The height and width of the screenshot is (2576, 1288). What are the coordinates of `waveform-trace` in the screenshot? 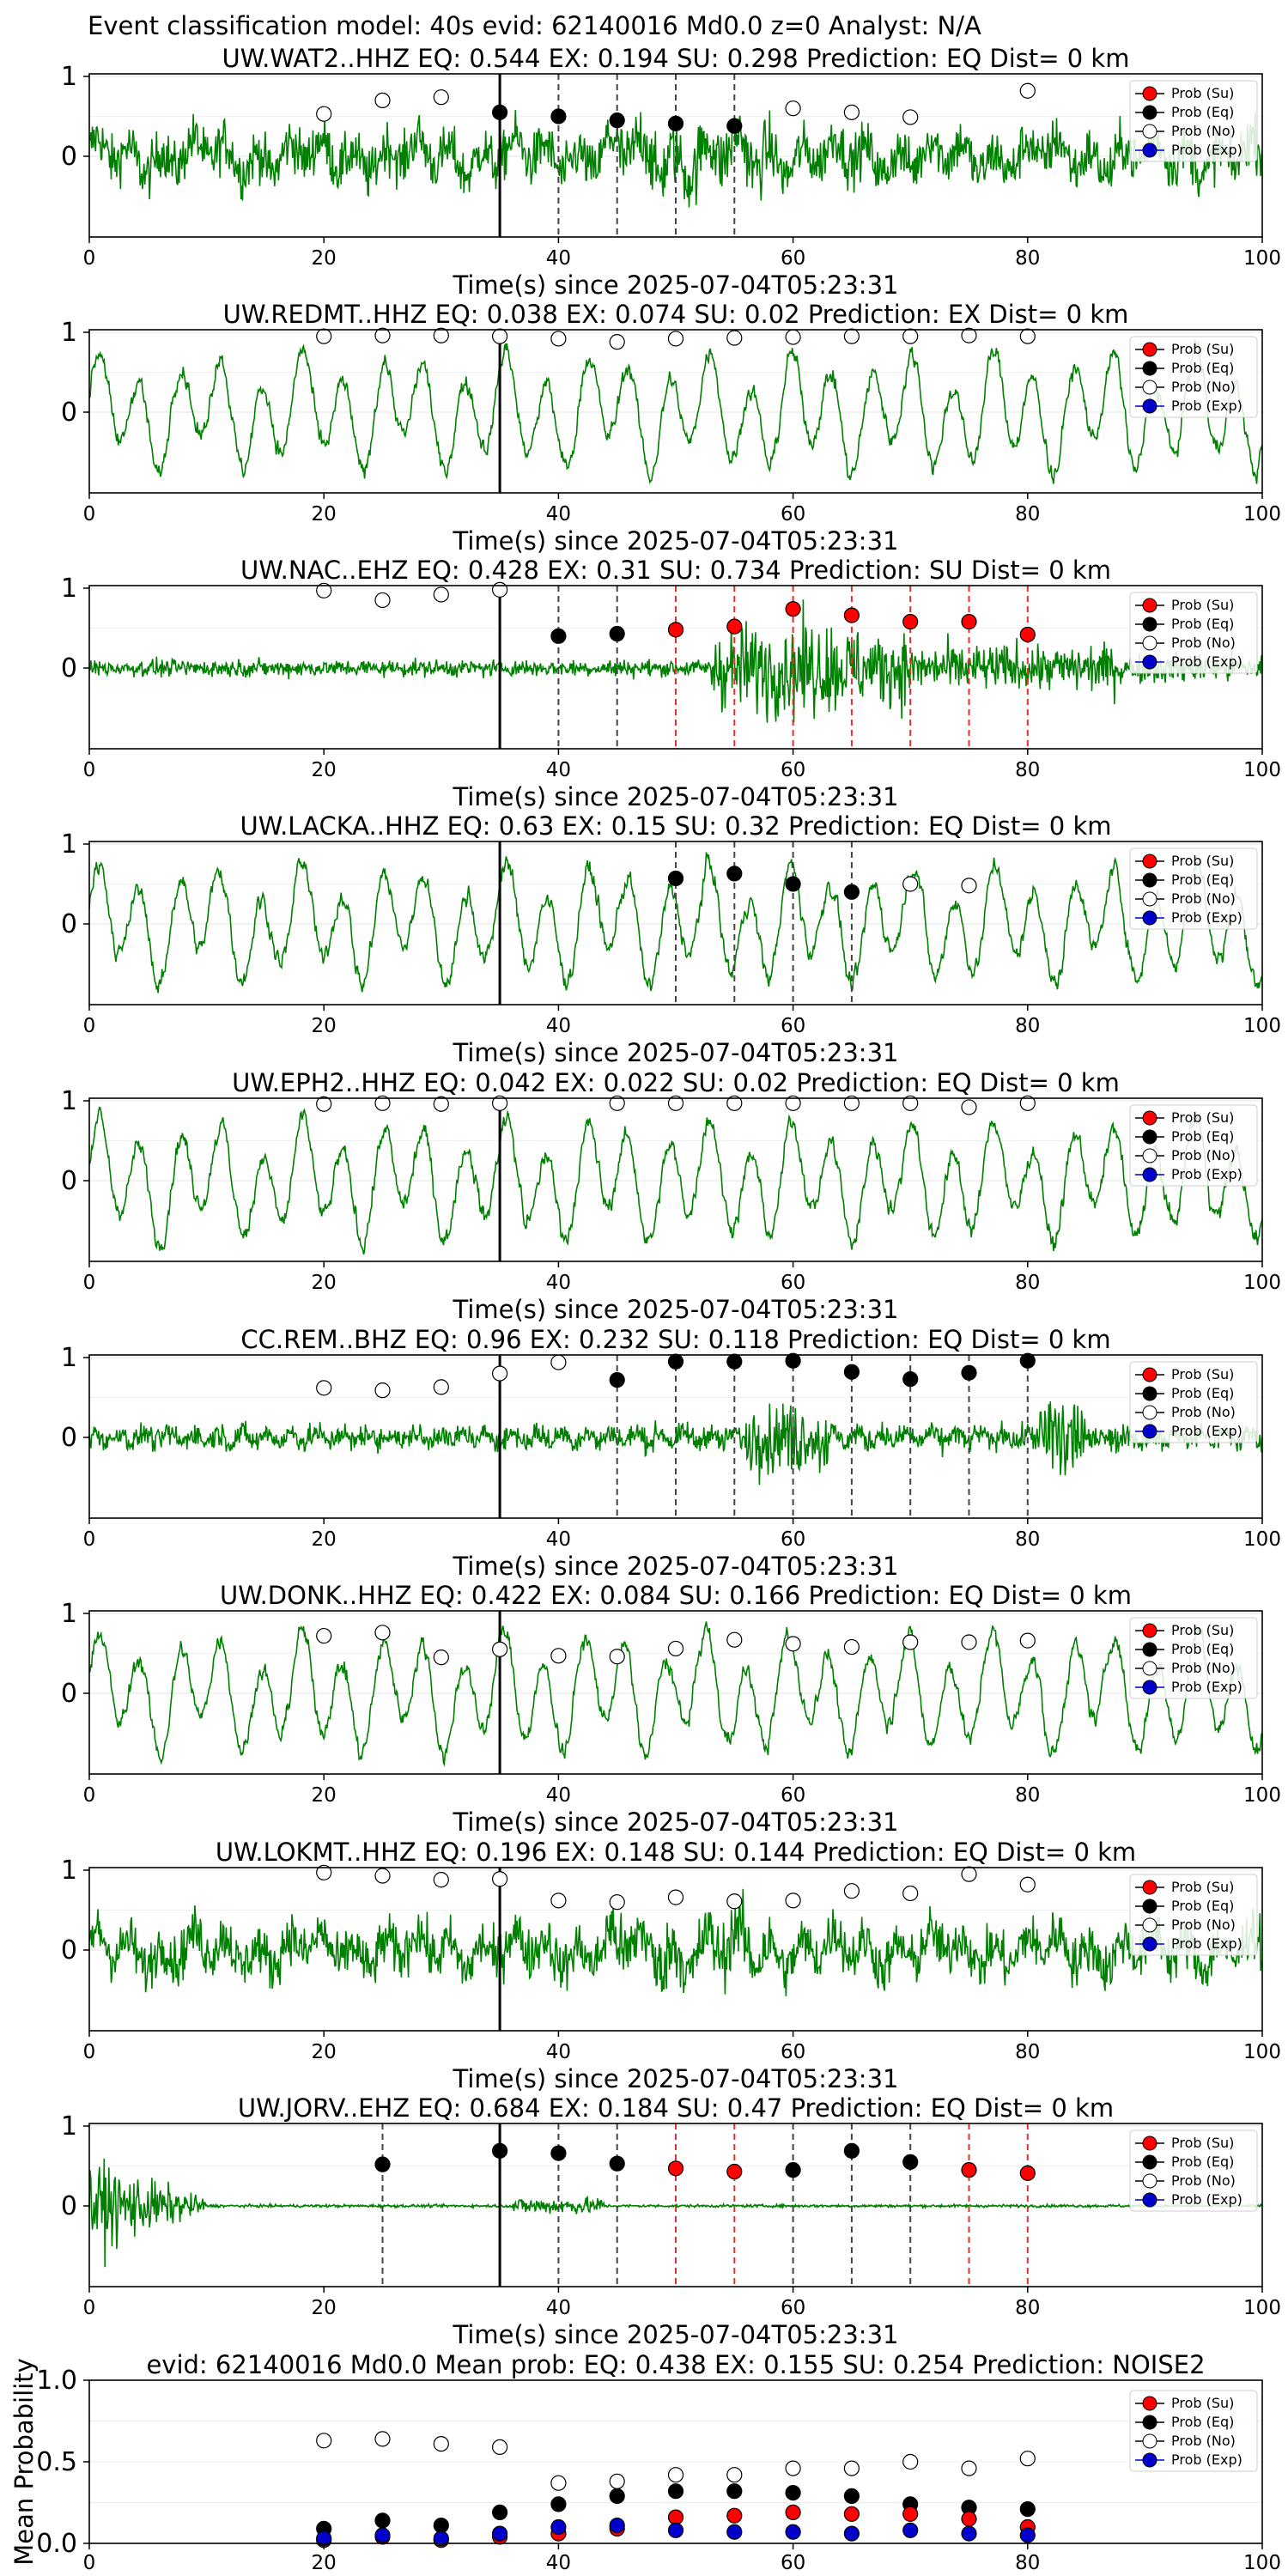 It's located at (675, 1694).